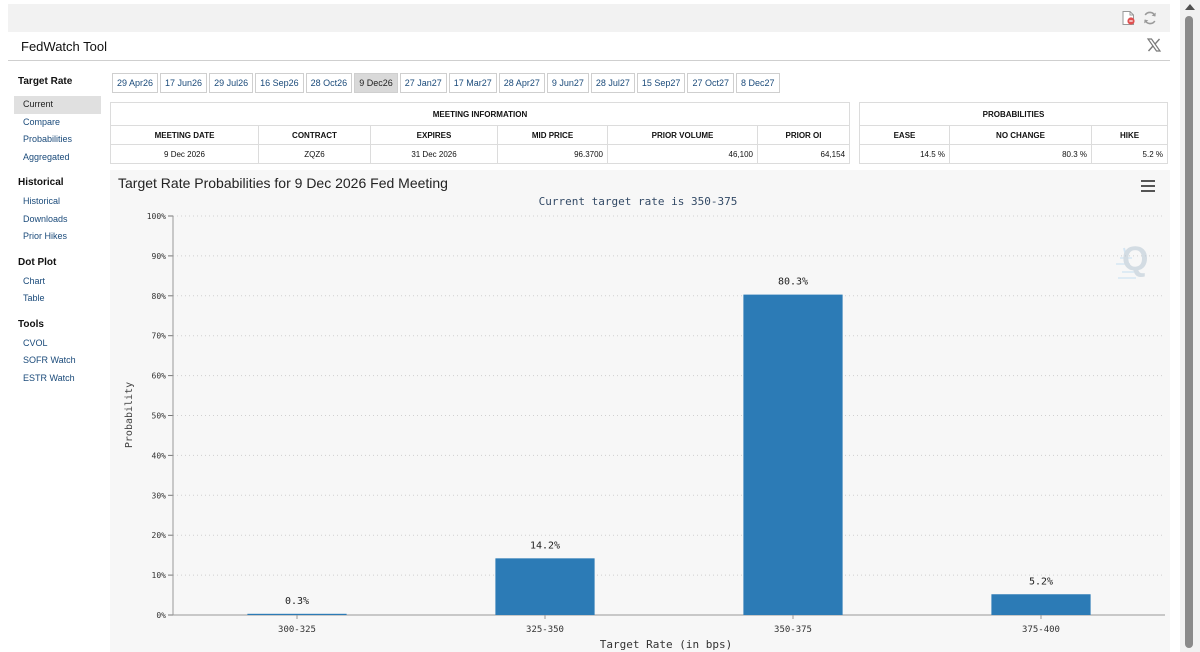 This screenshot has height=652, width=1200. What do you see at coordinates (757, 83) in the screenshot?
I see `tab-8-dec27: 8 Dec27` at bounding box center [757, 83].